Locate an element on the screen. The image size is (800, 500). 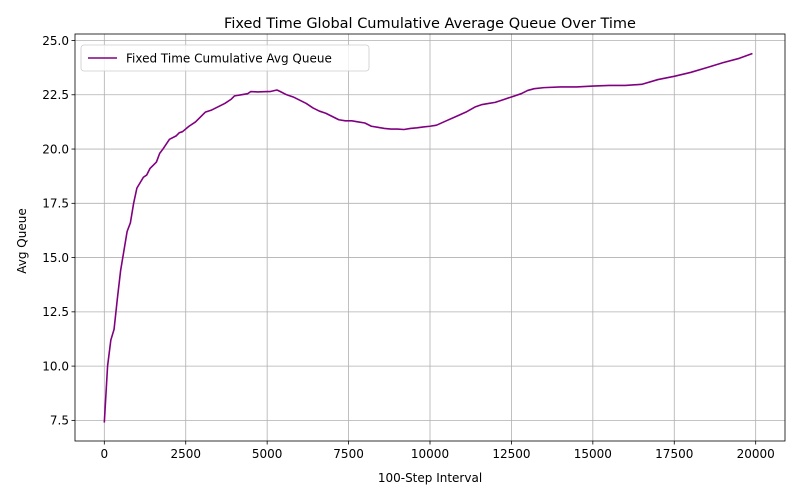
legend: Fixed Time Cumulative Avg Queue is located at coordinates (225, 58).